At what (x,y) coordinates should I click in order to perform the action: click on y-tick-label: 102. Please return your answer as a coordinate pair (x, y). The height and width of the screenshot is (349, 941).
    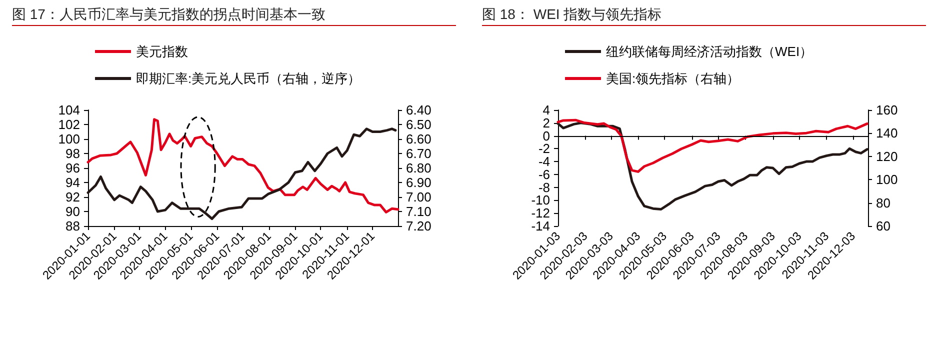
    Looking at the image, I should click on (69, 124).